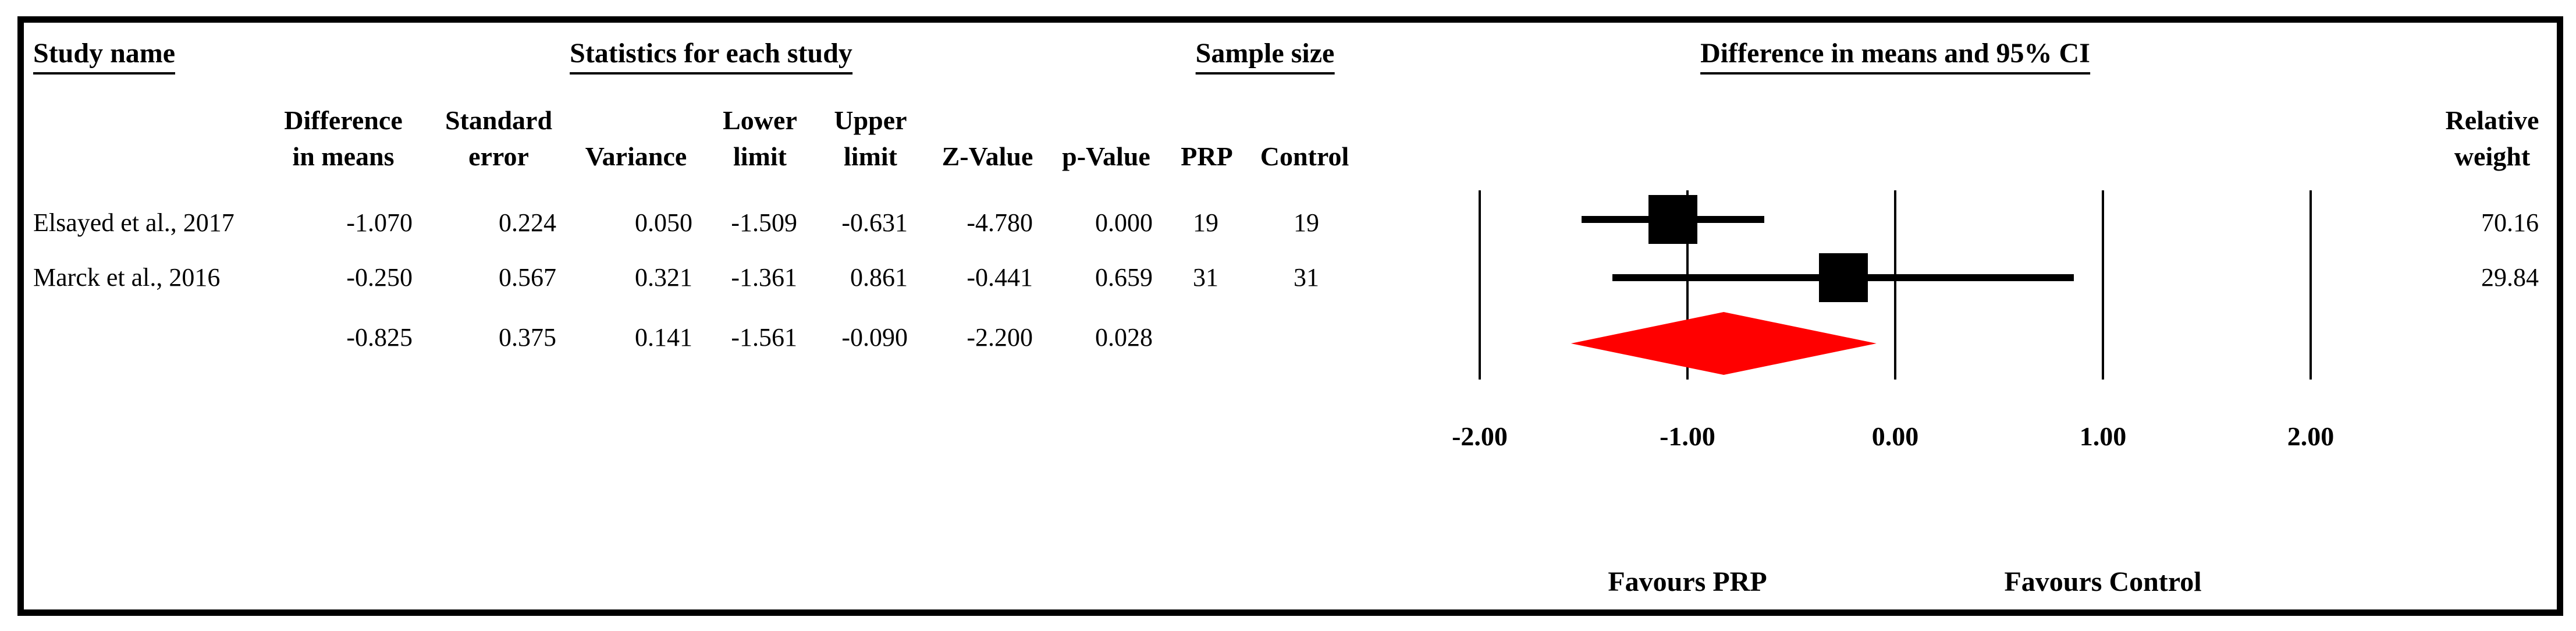 Image resolution: width=2576 pixels, height=631 pixels. I want to click on statistics-header: Statistics for each study, so click(711, 56).